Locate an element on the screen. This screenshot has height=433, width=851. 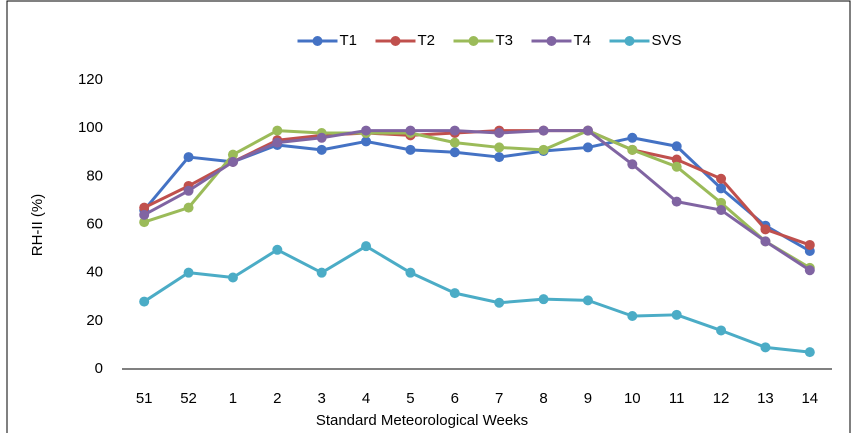
x-tick-label: 13 is located at coordinates (765, 398).